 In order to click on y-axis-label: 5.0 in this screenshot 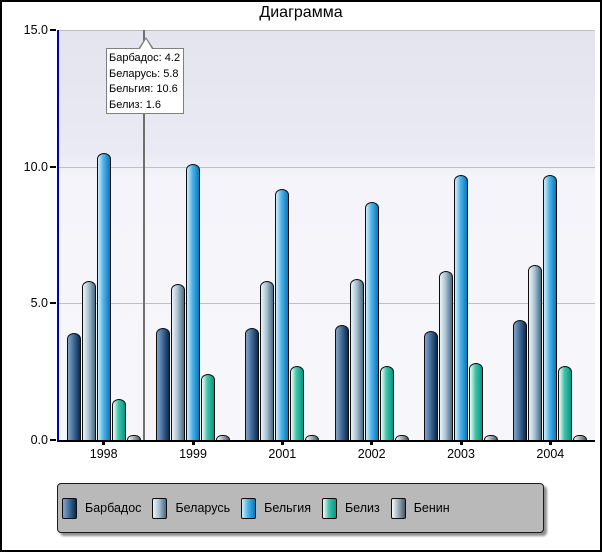, I will do `click(39, 303)`.